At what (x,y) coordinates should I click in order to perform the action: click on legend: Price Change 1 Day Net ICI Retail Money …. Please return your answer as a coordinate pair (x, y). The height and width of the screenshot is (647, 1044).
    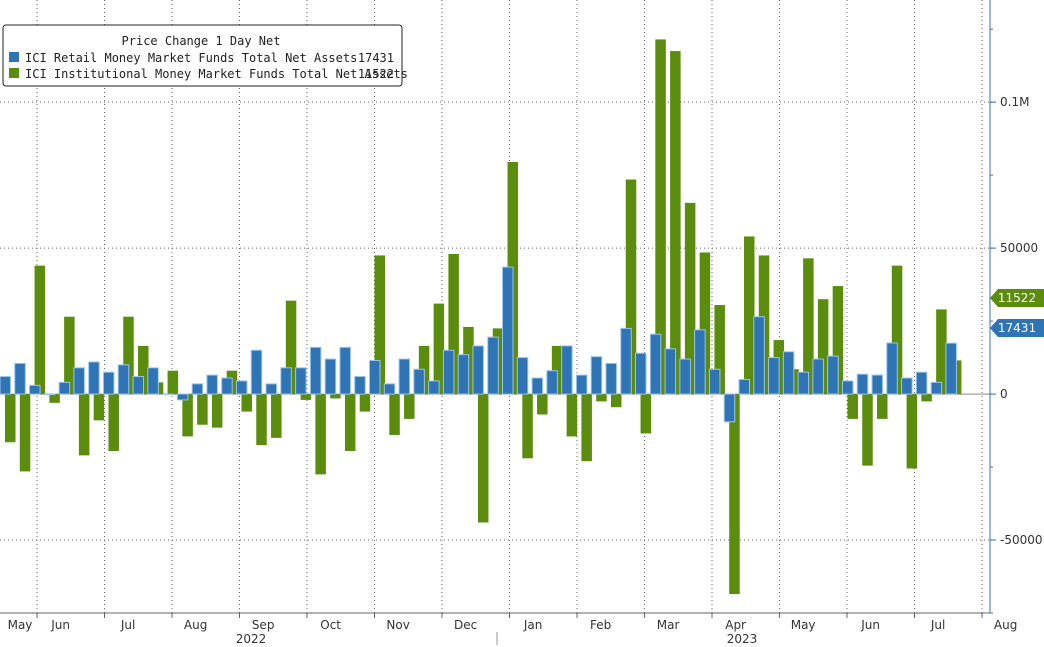
    Looking at the image, I should click on (205, 55).